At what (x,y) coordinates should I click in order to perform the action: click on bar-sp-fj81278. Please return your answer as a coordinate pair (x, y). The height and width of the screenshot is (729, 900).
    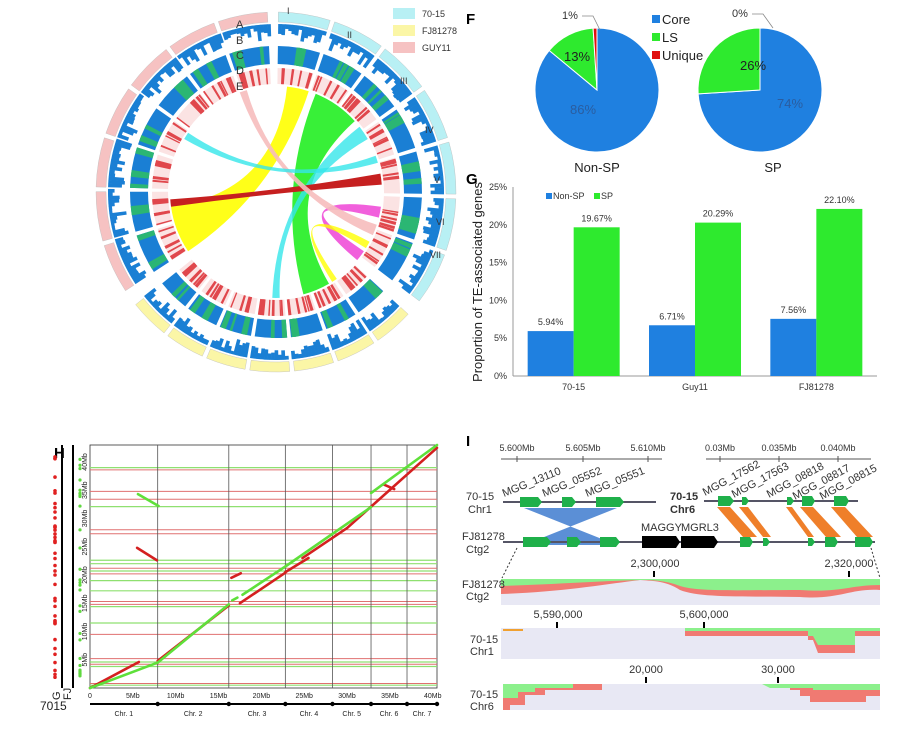
    Looking at the image, I should click on (839, 292).